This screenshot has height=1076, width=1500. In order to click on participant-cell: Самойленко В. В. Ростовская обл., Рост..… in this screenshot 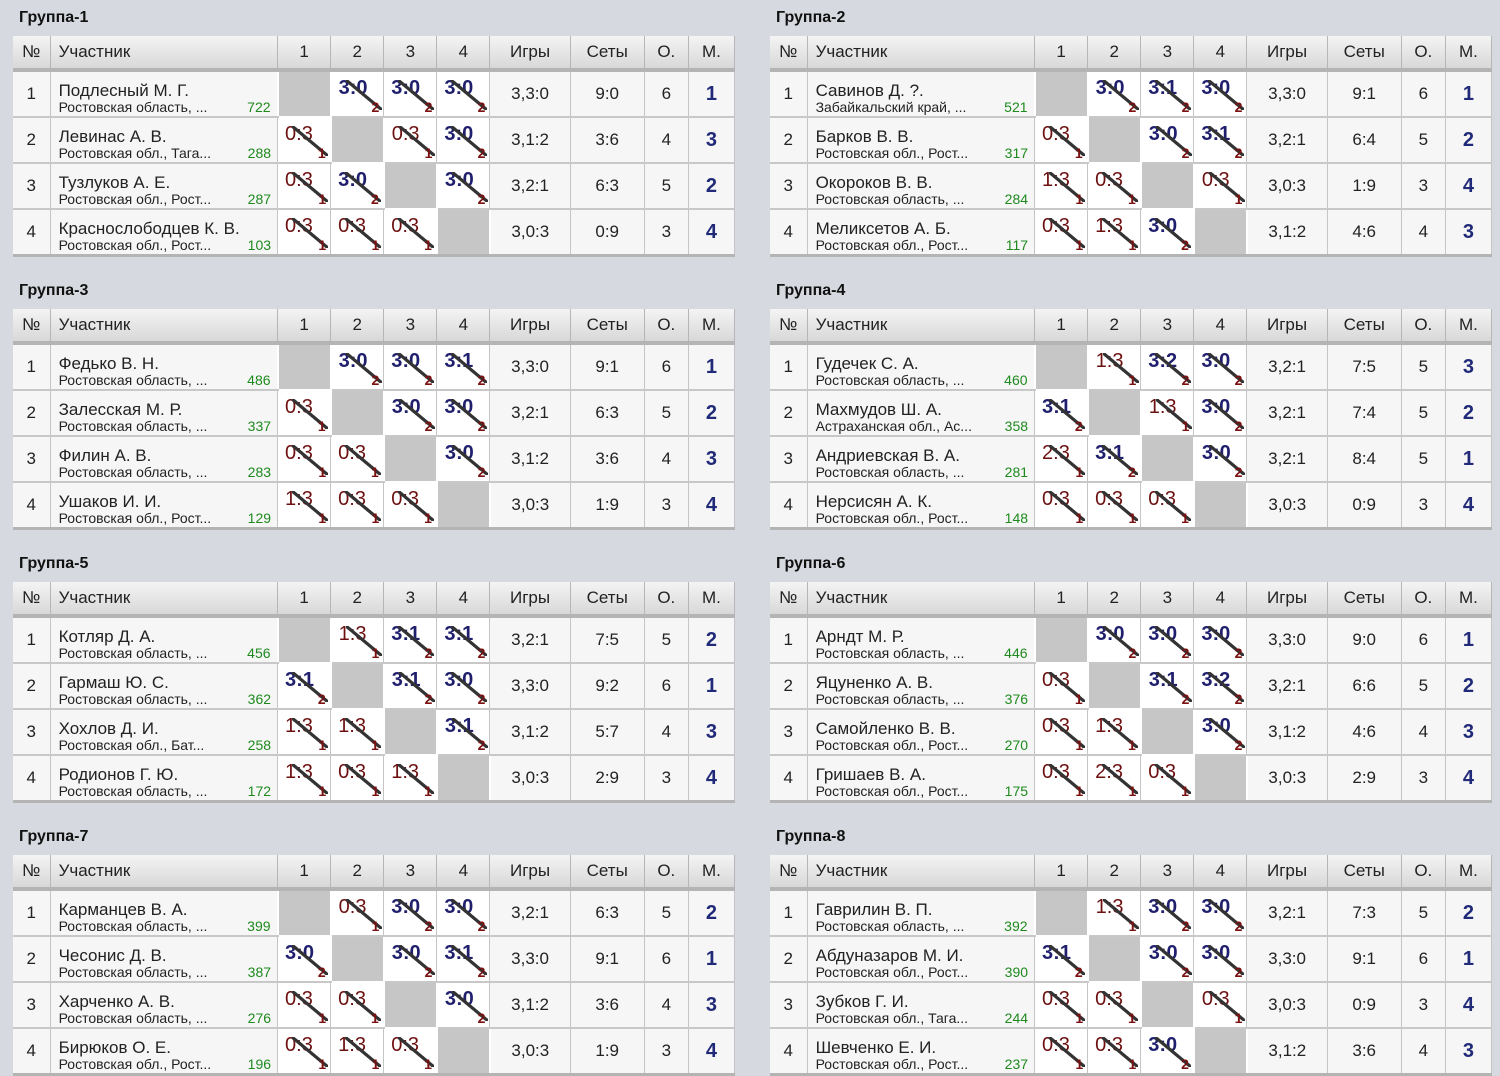, I will do `click(921, 732)`.